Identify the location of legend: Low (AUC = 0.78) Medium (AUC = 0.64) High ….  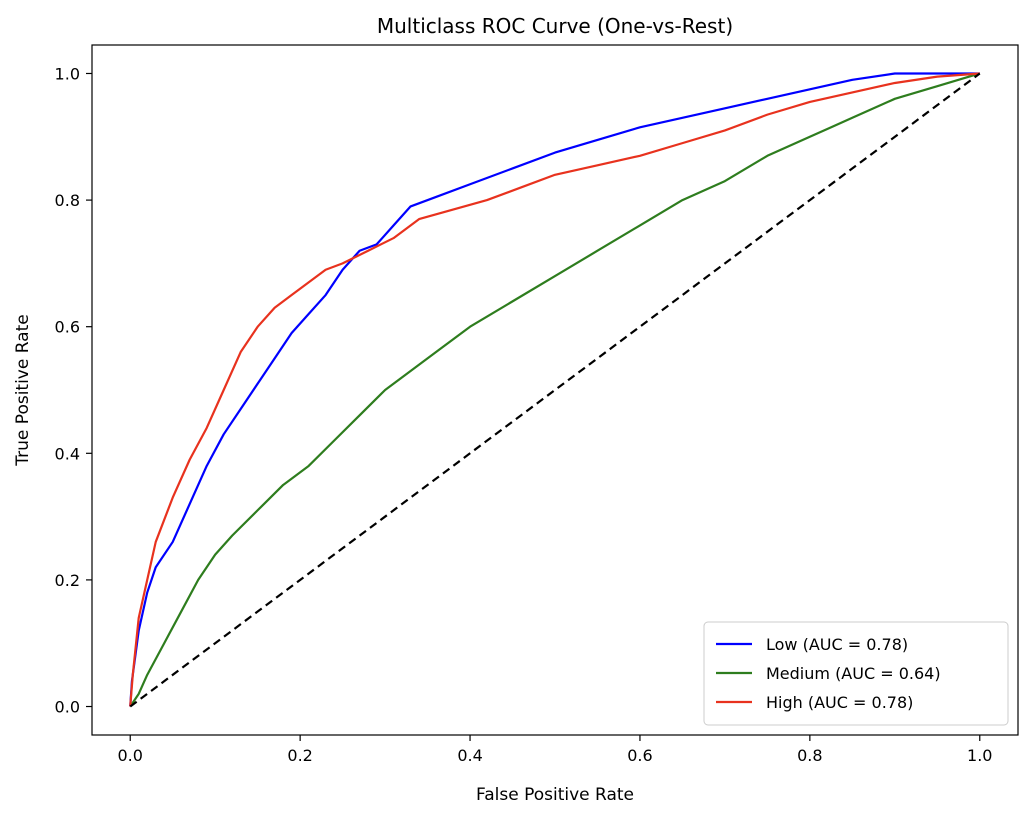
(856, 673).